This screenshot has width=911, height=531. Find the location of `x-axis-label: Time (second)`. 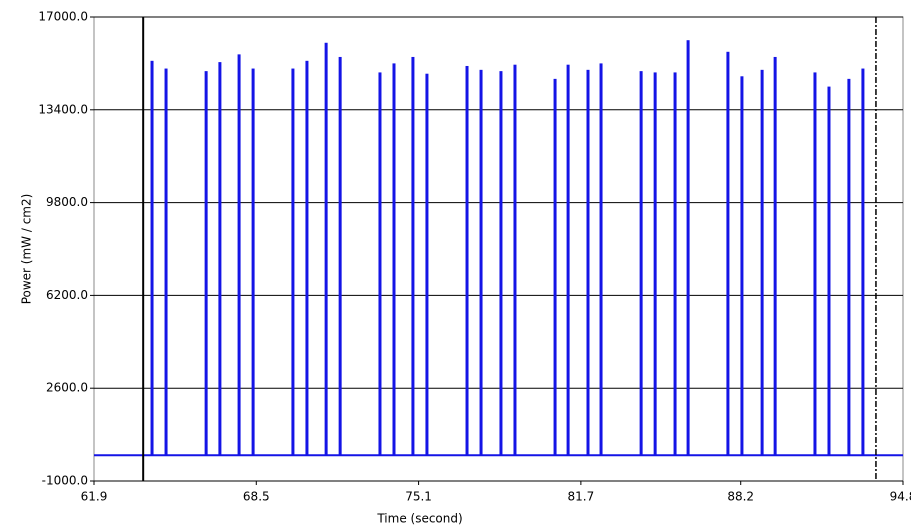

x-axis-label: Time (second) is located at coordinates (419, 519).